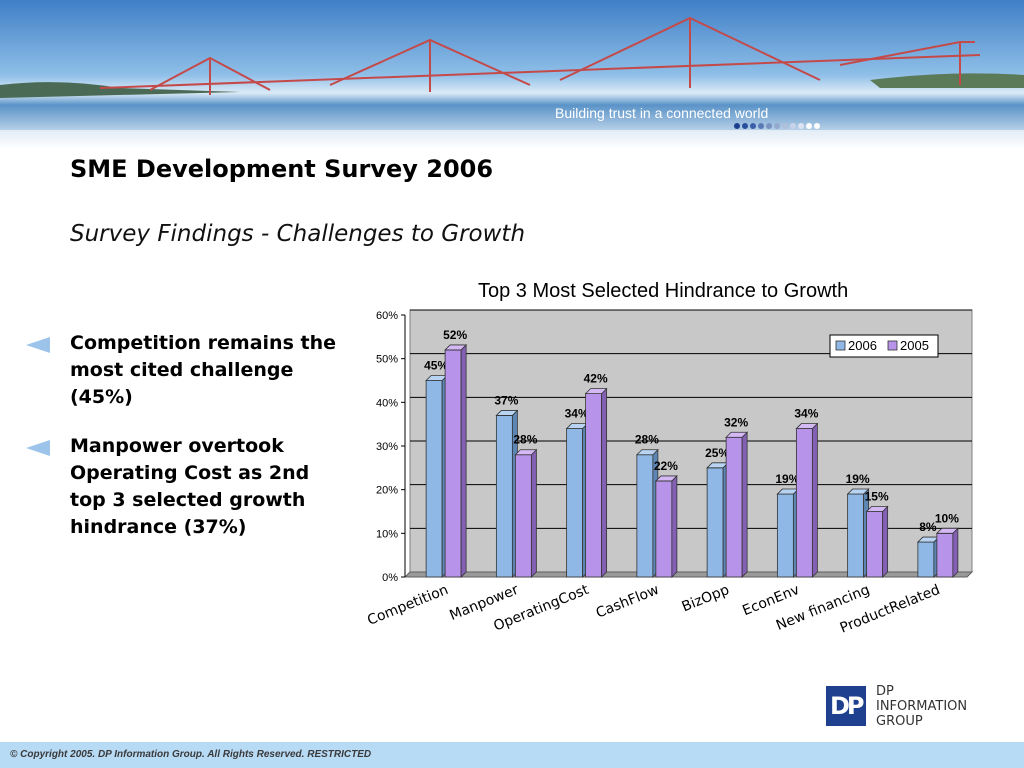  I want to click on x-tick-label: CashFlow, so click(628, 602).